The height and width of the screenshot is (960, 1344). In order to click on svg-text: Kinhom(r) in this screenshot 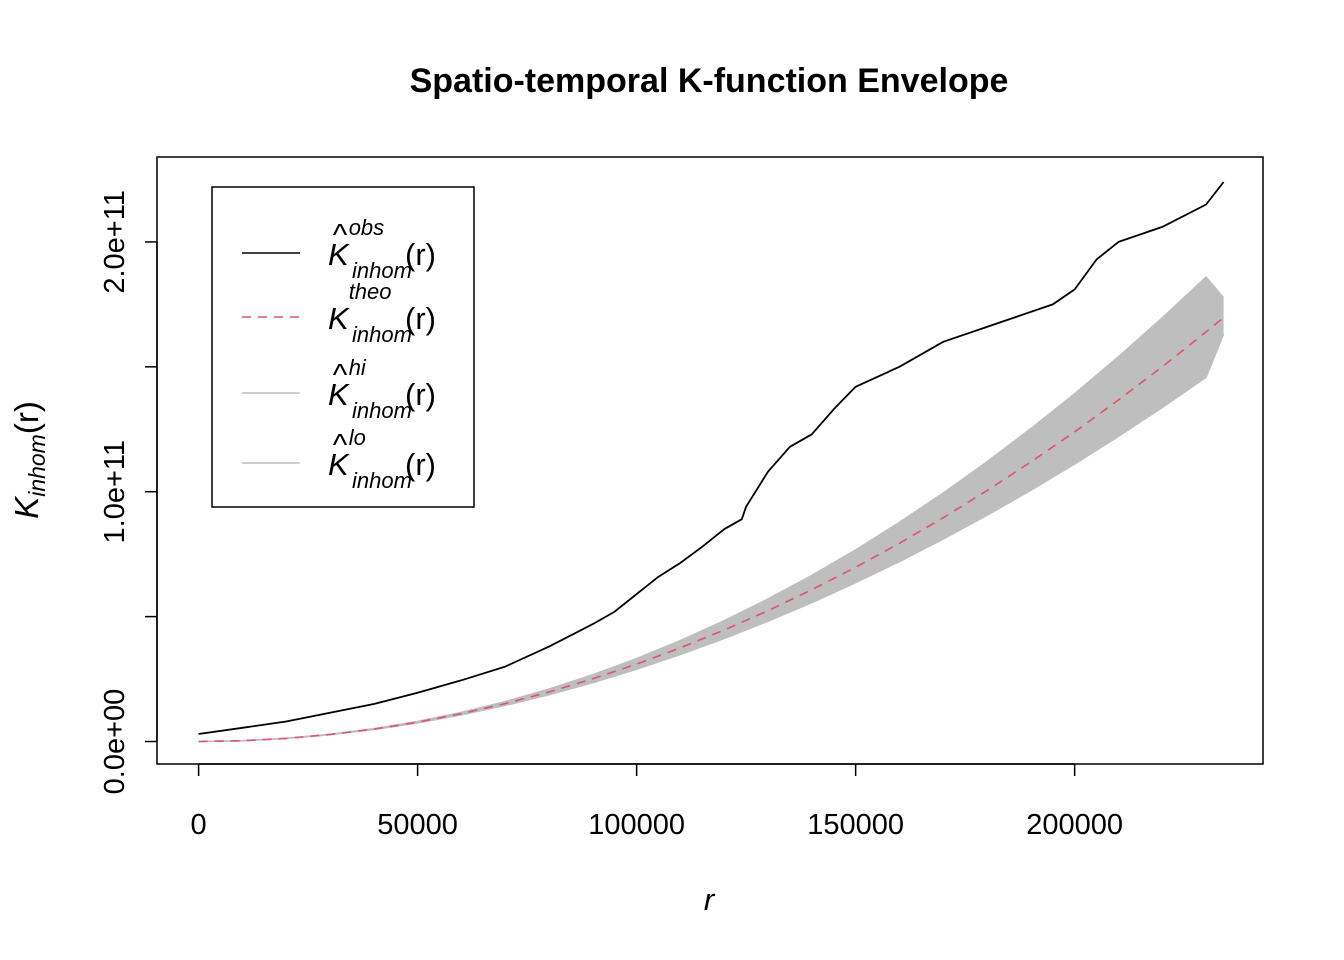, I will do `click(29, 460)`.